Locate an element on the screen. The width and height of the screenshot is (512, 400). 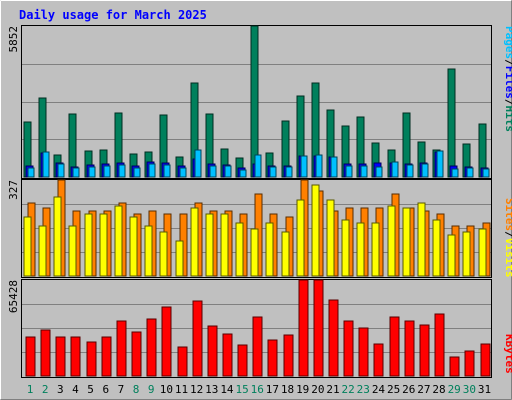
legend-files: Files is located at coordinates (507, 82).